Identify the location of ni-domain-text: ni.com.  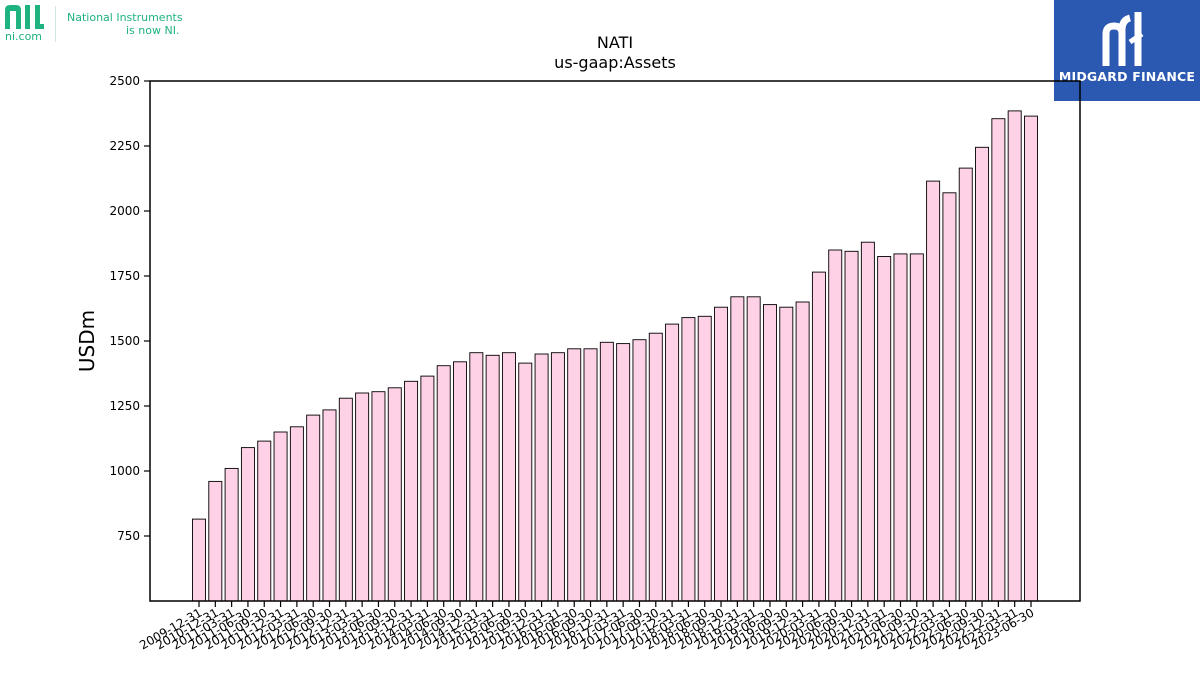
(24, 36).